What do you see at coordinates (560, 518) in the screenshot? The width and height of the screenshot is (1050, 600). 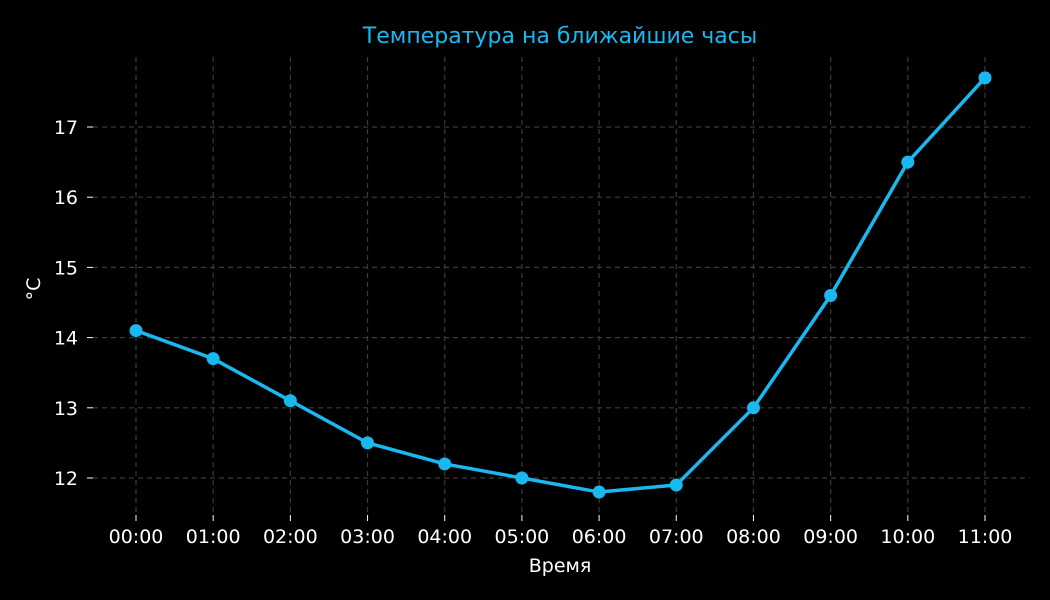 I see `x-tick-marks` at bounding box center [560, 518].